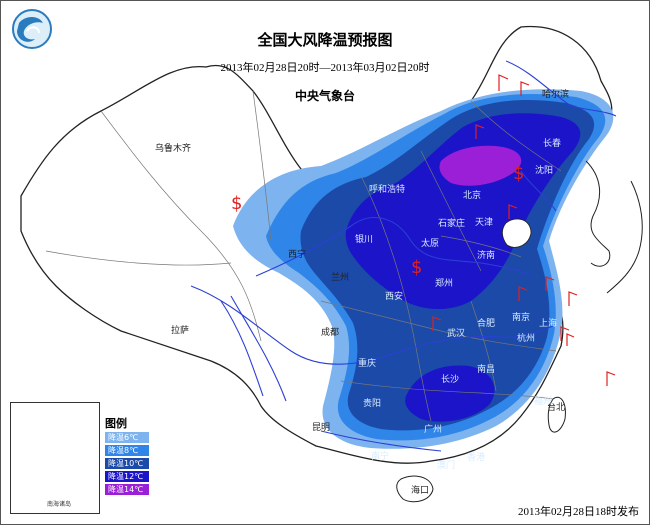  I want to click on city-lanzhou: 兰州, so click(340, 278).